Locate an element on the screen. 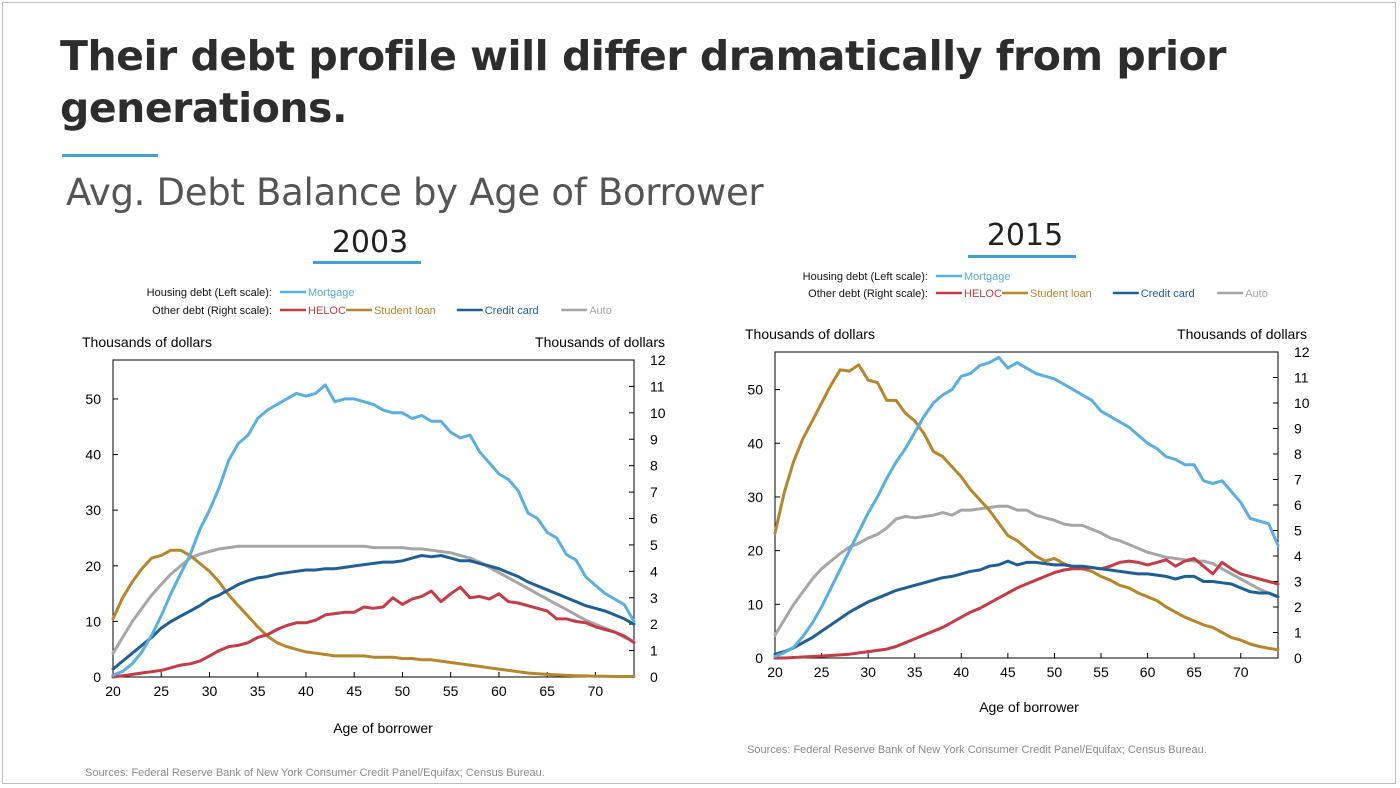 The height and width of the screenshot is (788, 1400). year-label-2003: 2003 is located at coordinates (370, 242).